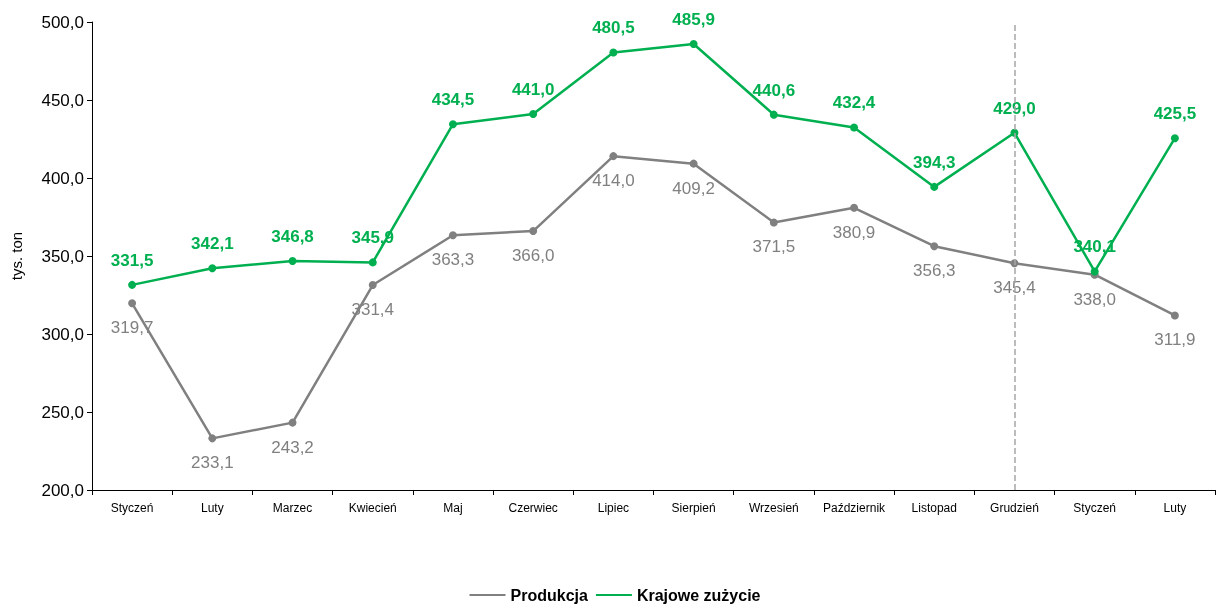  I want to click on data-label: 394,3, so click(934, 162).